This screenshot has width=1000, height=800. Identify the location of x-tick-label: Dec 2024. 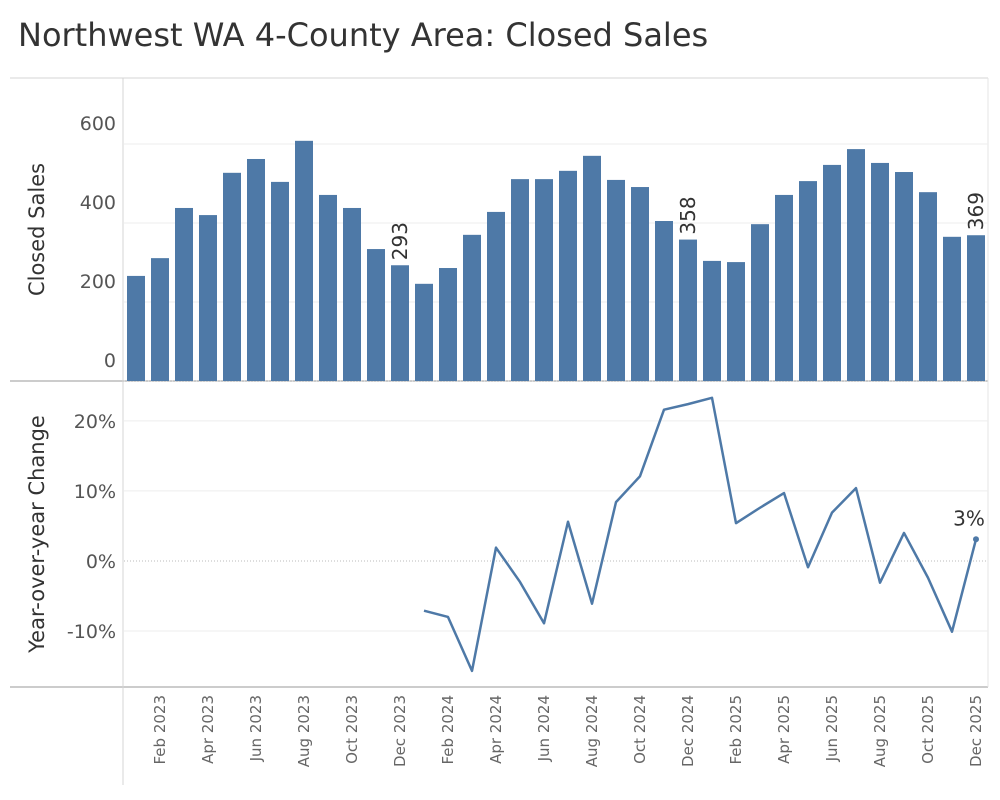
(688, 731).